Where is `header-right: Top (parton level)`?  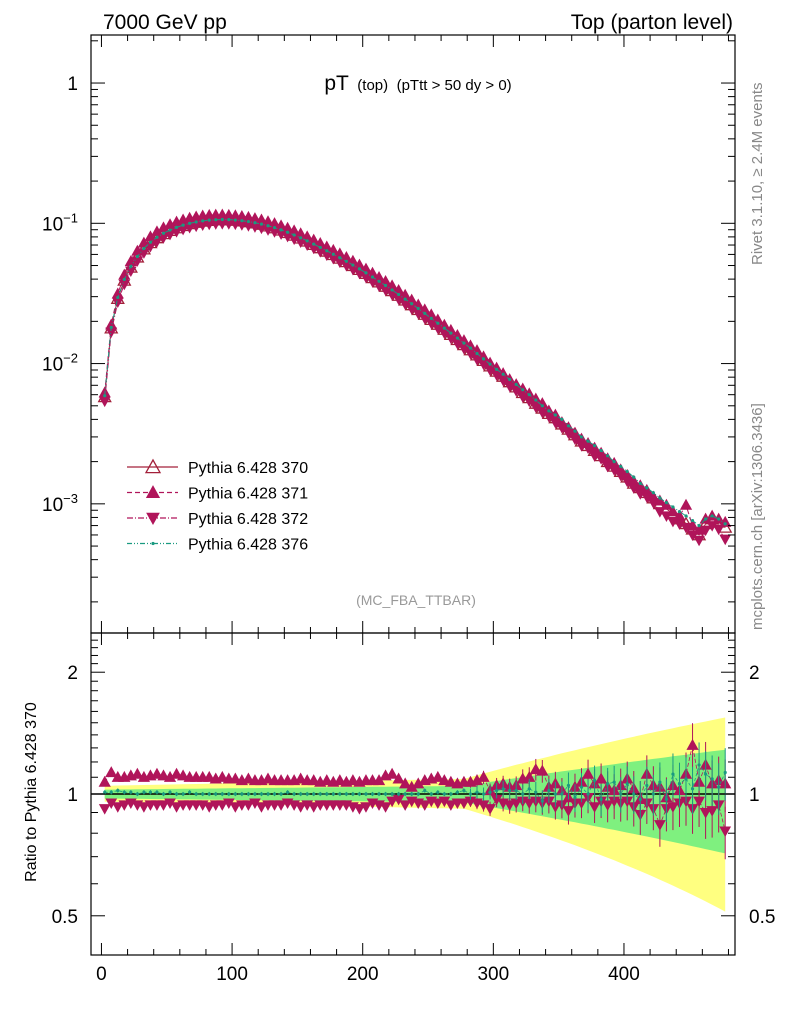 header-right: Top (parton level) is located at coordinates (652, 22).